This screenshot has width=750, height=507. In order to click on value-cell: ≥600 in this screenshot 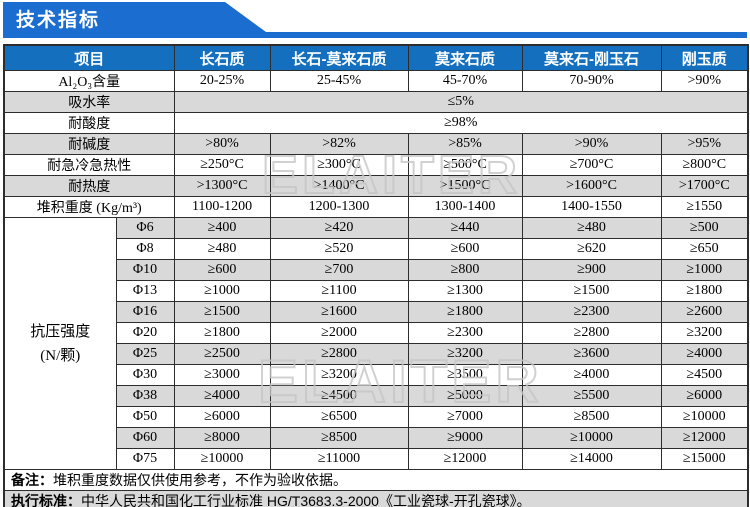, I will do `click(465, 249)`.